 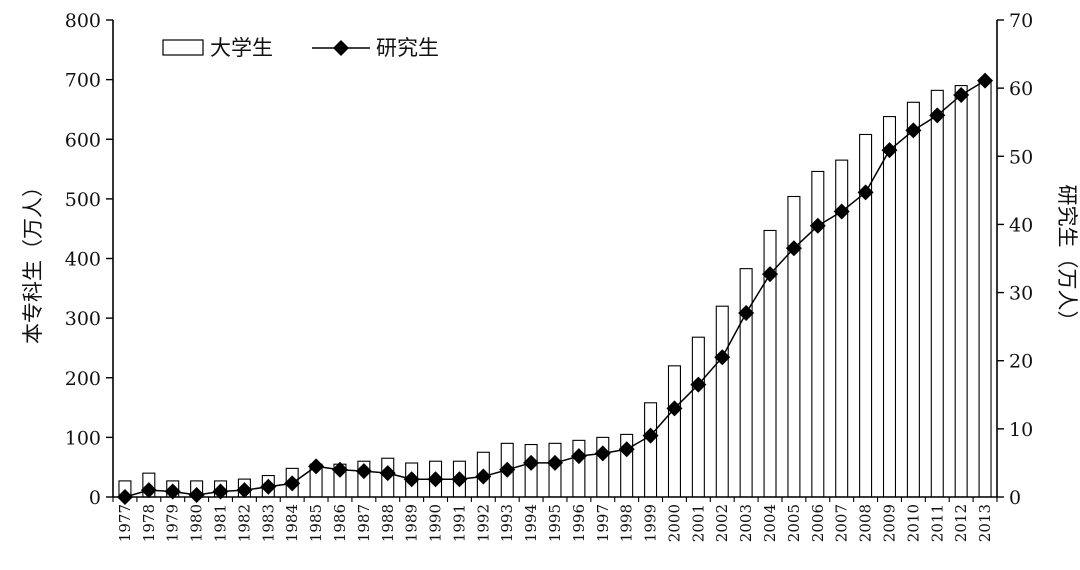 I want to click on point-1995, so click(x=555, y=462).